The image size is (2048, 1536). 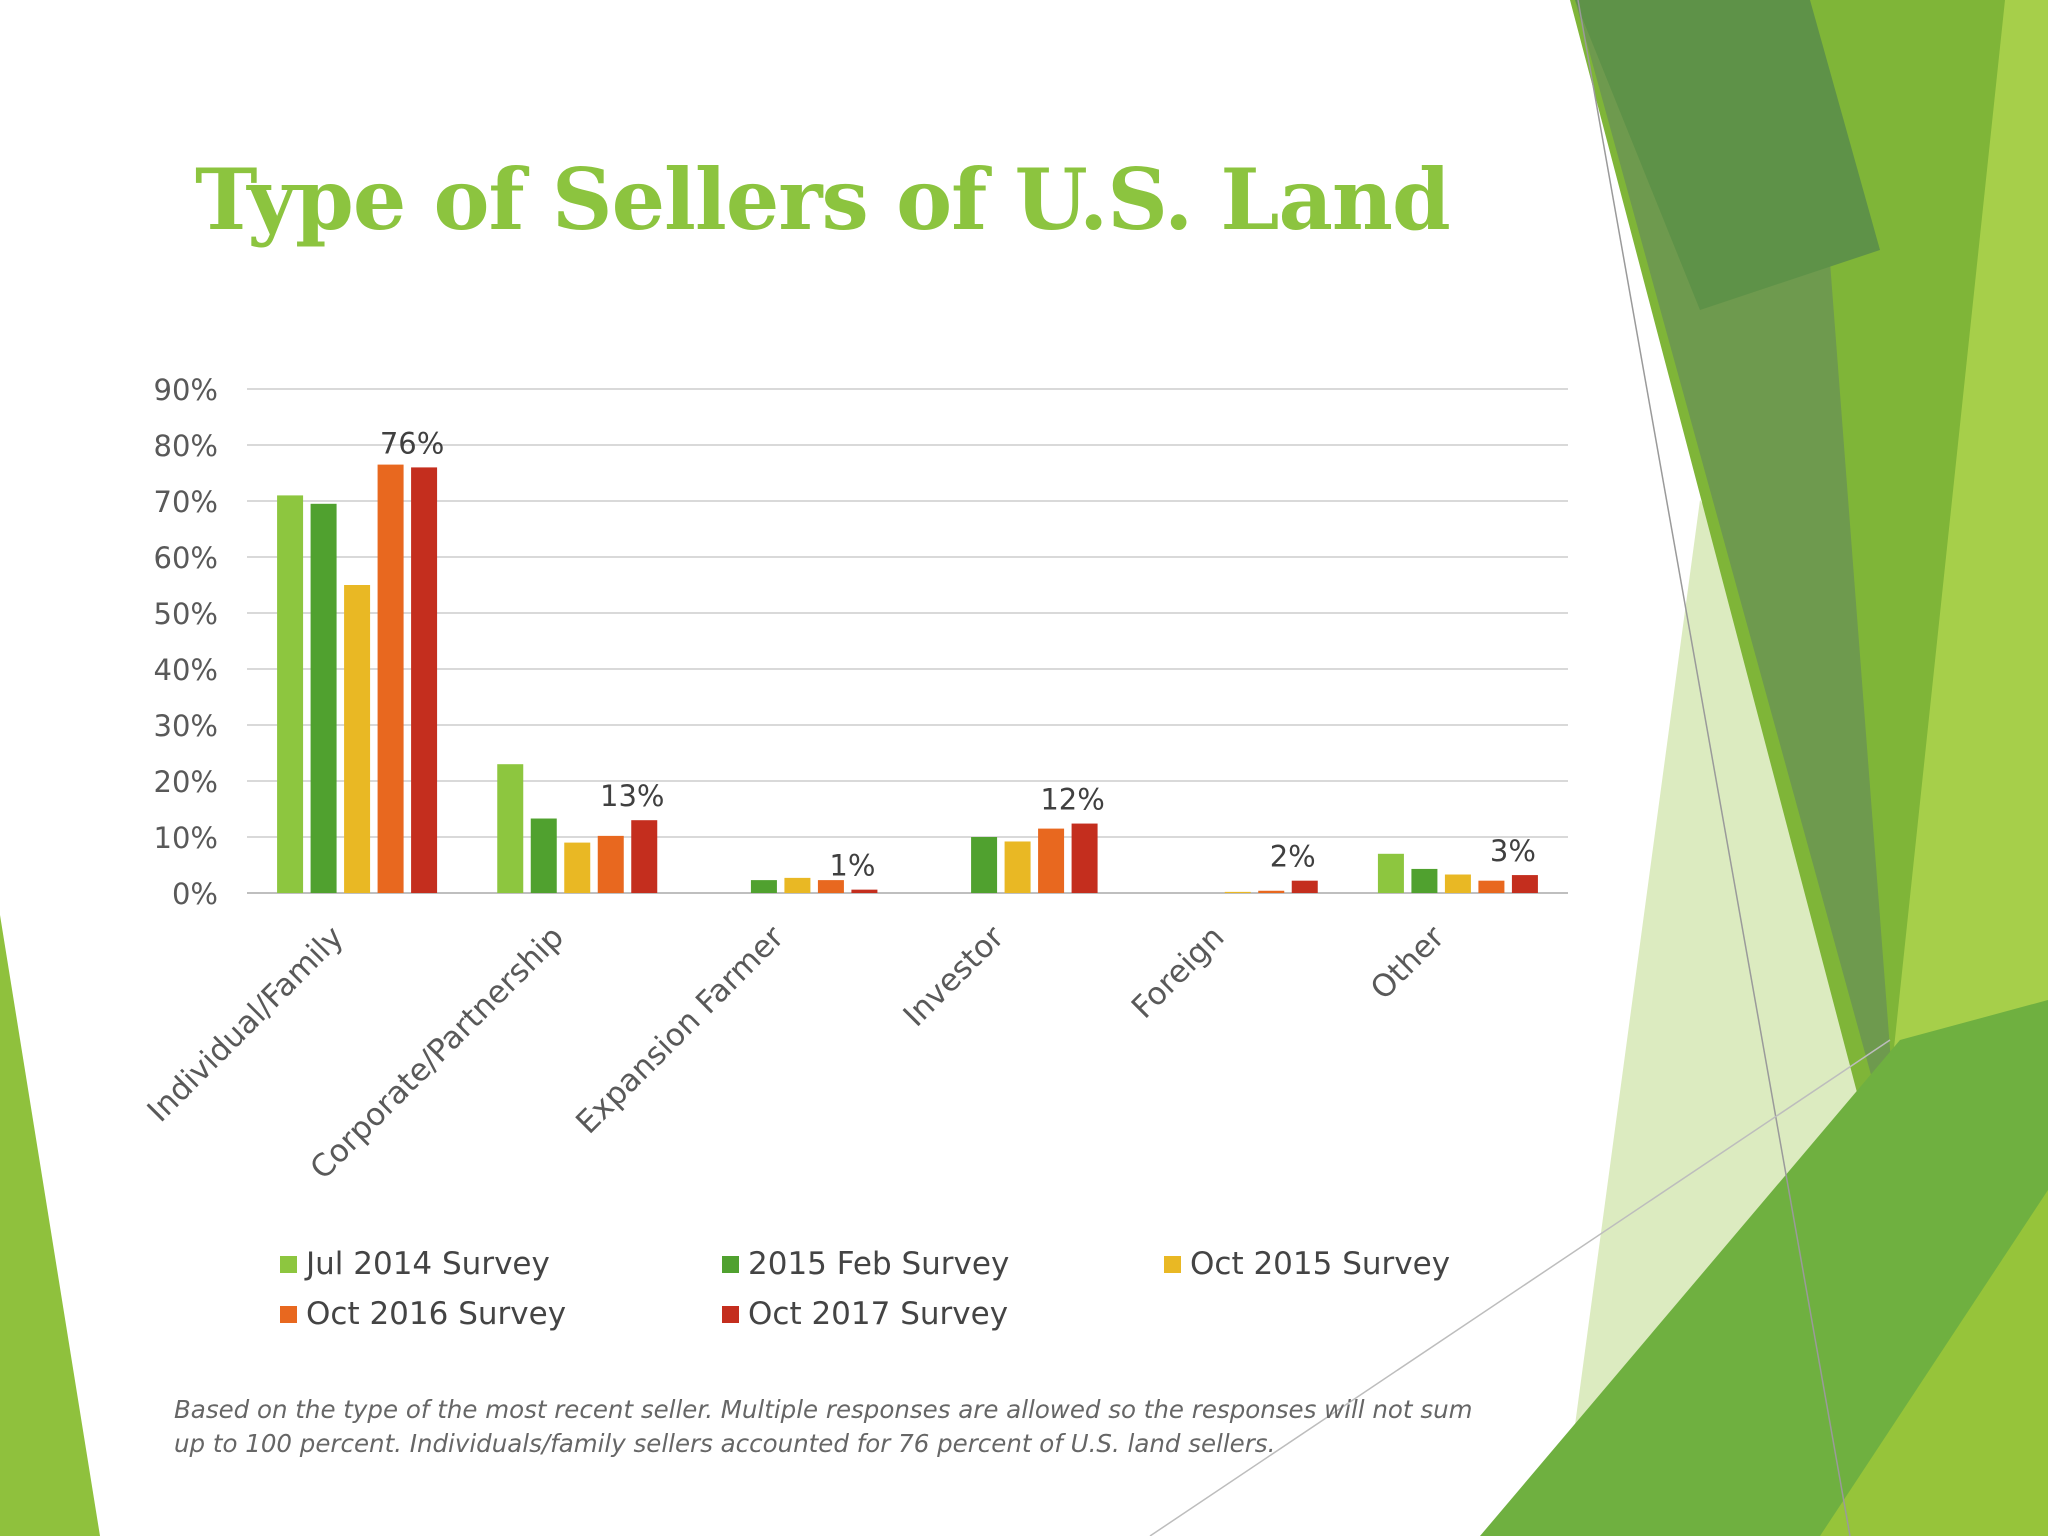 I want to click on legend-item: Oct 2017 Survey, so click(x=943, y=1314).